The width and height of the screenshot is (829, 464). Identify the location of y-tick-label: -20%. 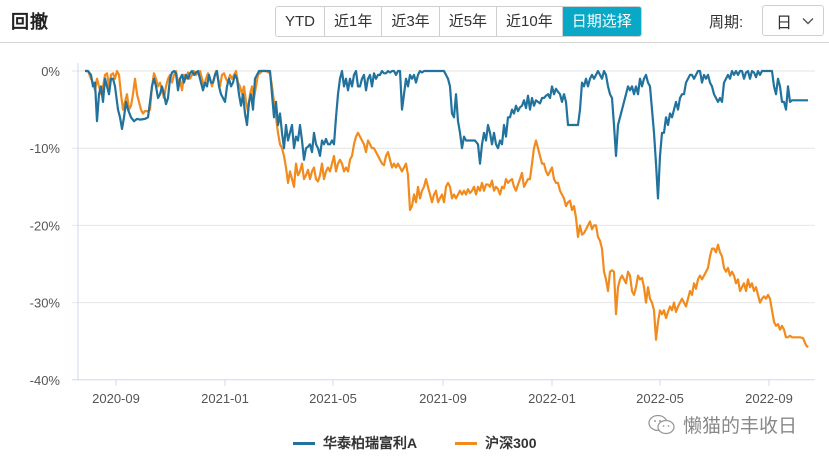
(45, 225).